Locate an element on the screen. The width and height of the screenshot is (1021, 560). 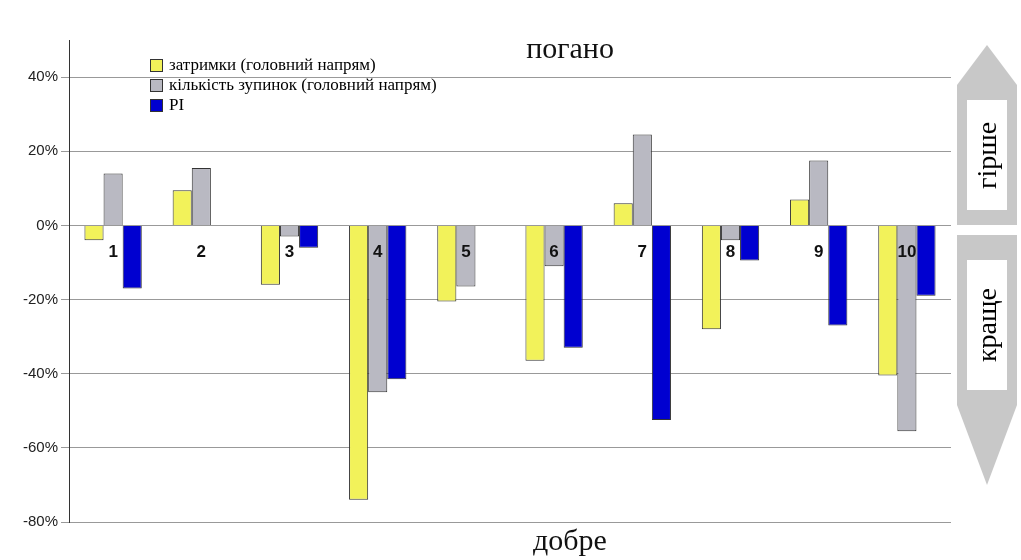
x-tick-label: 7 is located at coordinates (642, 251).